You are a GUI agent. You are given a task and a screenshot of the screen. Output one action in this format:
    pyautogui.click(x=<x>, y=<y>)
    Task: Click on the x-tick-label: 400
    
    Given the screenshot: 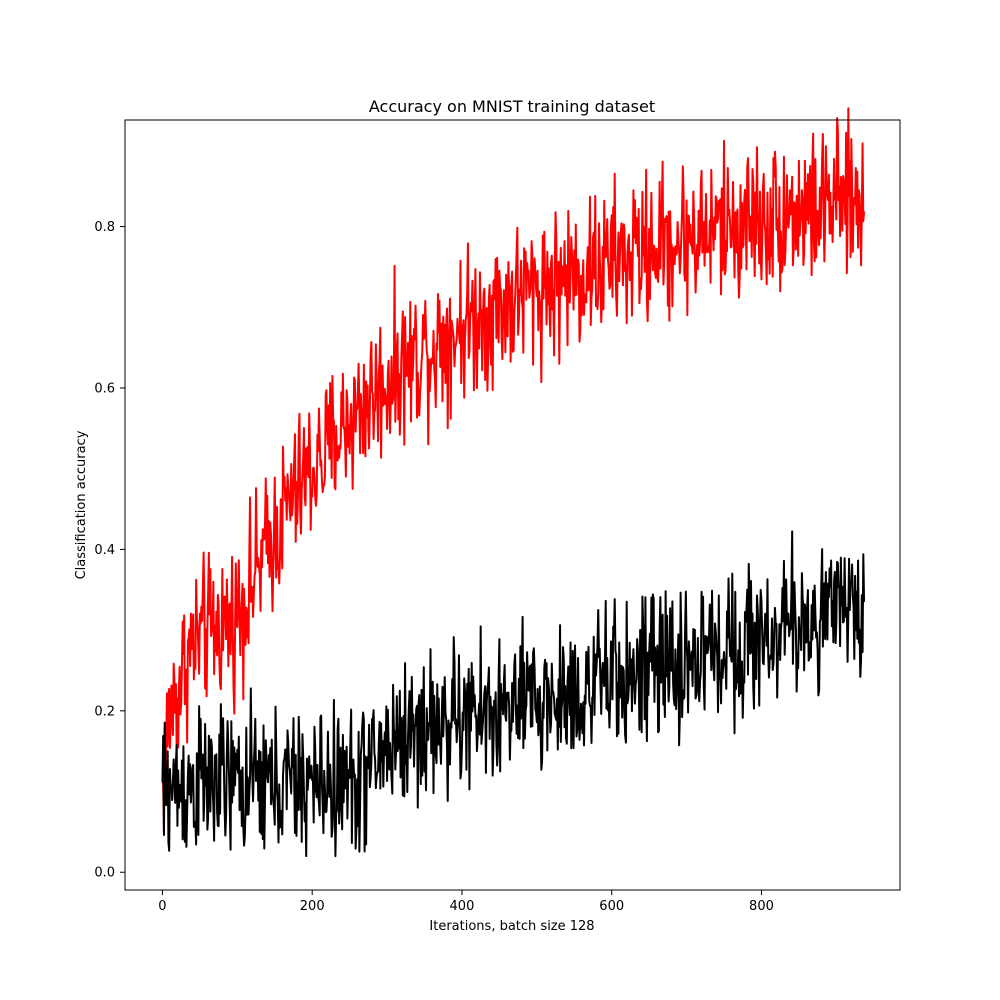 What is the action you would take?
    pyautogui.click(x=462, y=906)
    